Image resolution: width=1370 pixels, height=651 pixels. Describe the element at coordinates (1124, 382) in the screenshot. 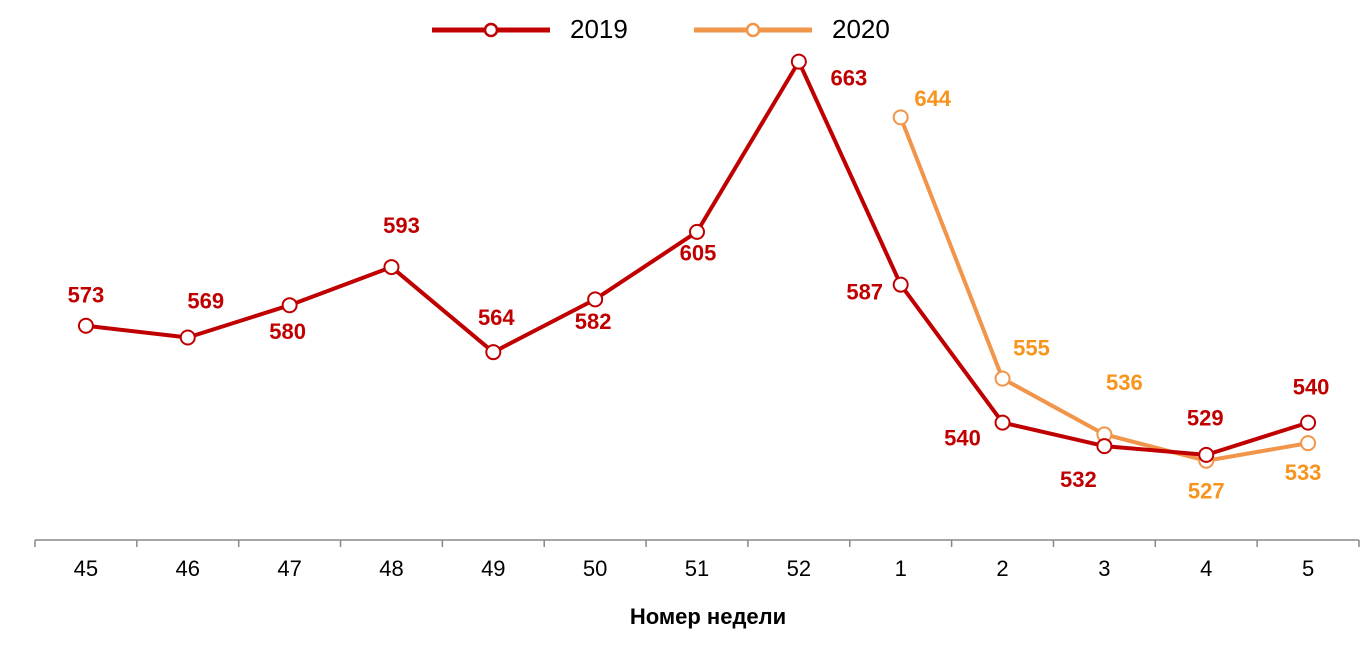

I see `data-label: 536` at that location.